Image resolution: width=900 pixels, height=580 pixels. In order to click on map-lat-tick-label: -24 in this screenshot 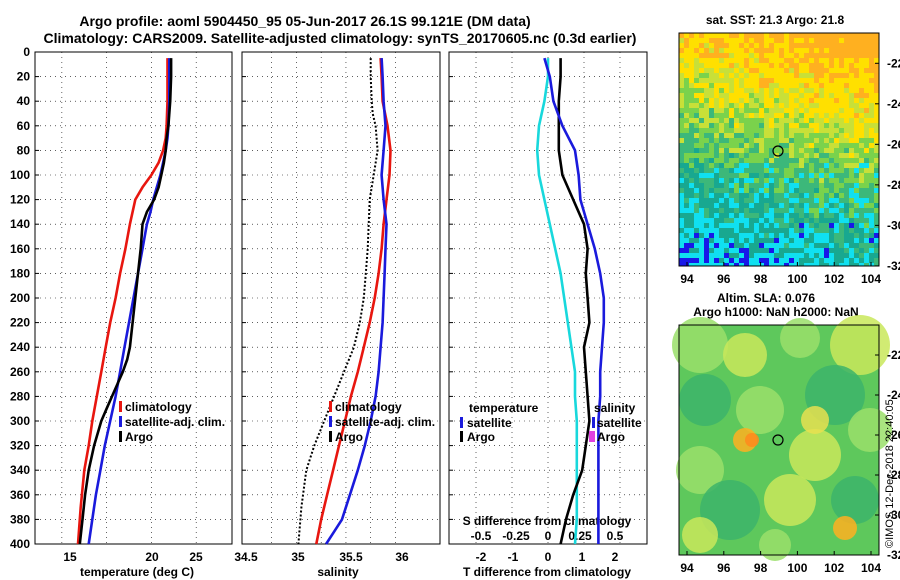, I will do `click(893, 104)`.